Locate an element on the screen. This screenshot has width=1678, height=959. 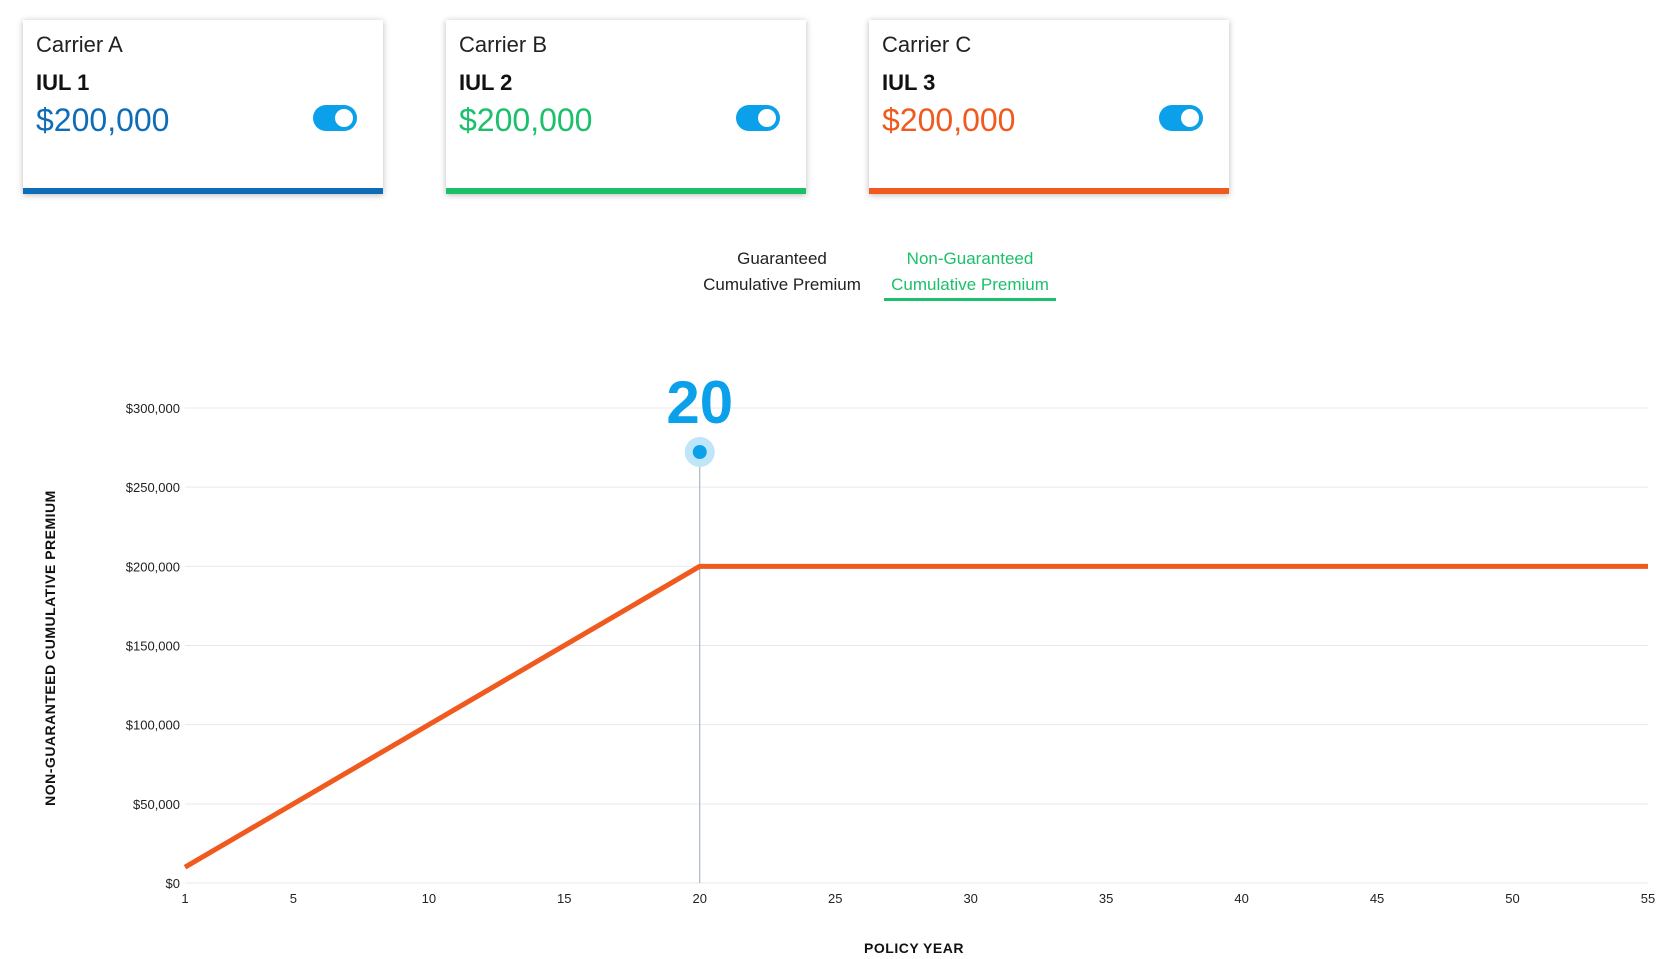
x-axis-label: POLICY YEAR is located at coordinates (914, 948).